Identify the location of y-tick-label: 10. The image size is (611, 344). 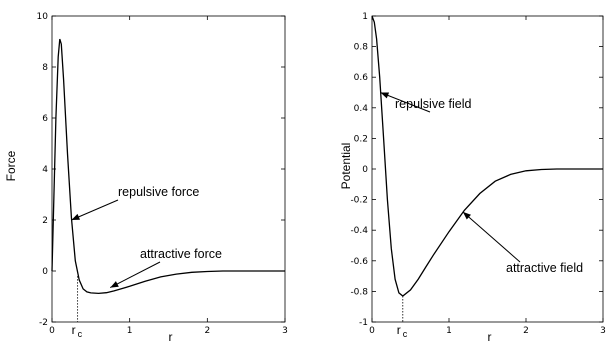
(43, 17).